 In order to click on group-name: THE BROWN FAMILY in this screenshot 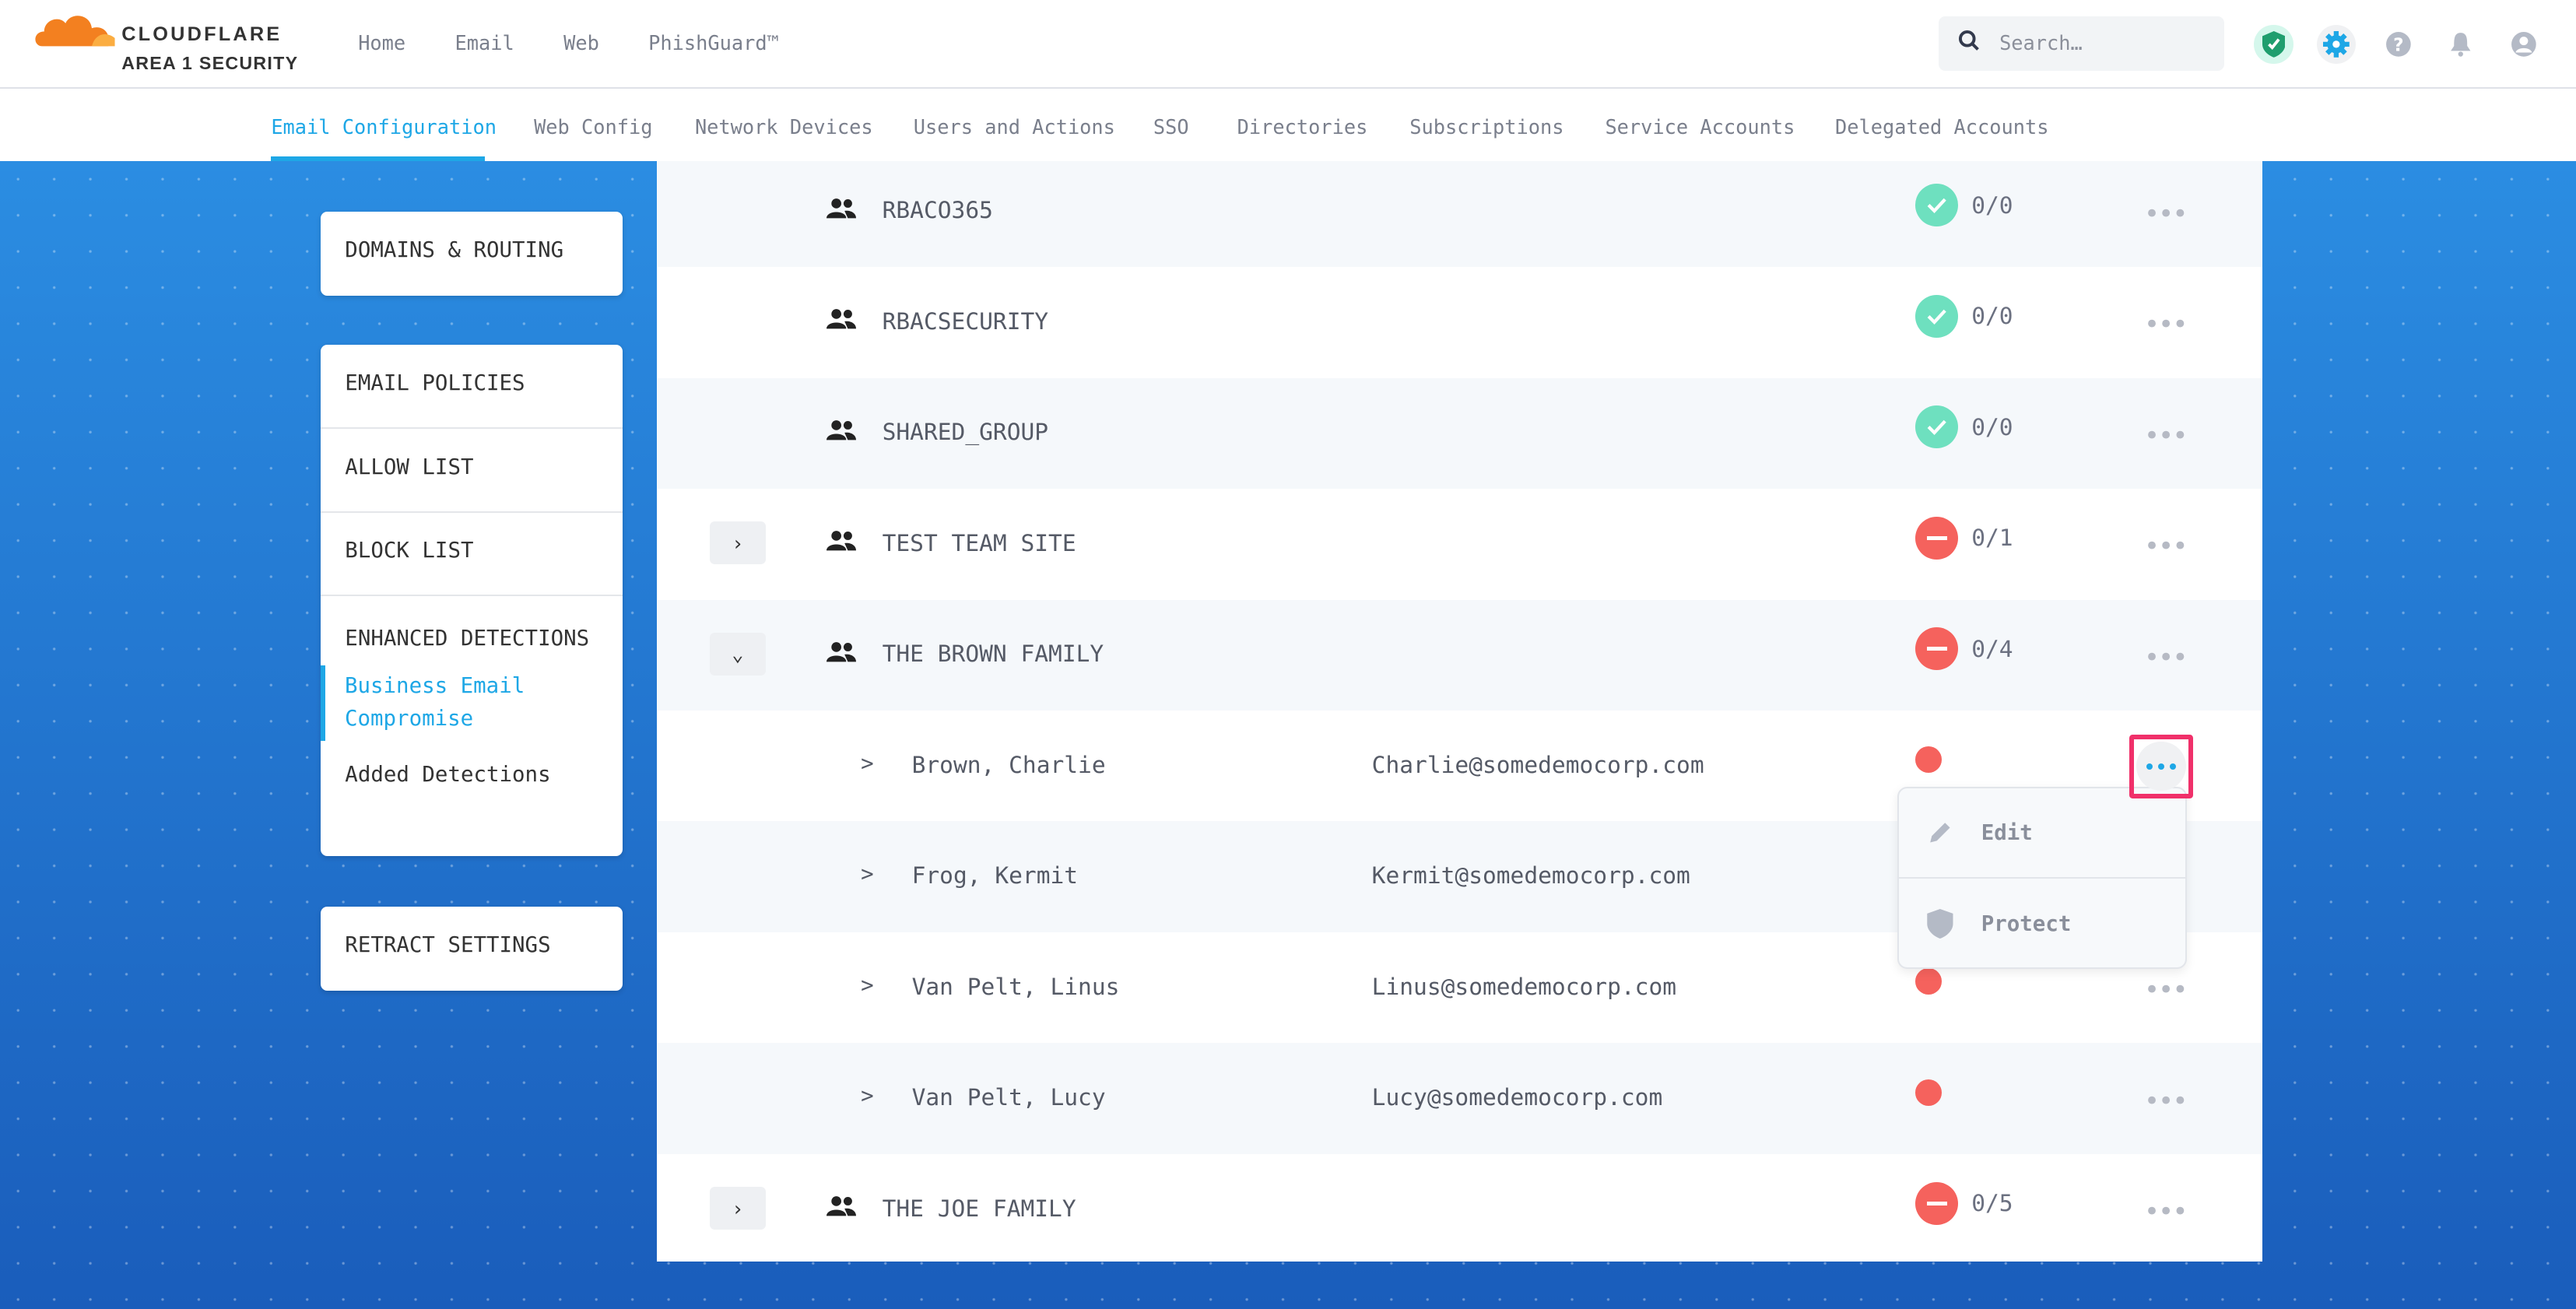, I will do `click(993, 654)`.